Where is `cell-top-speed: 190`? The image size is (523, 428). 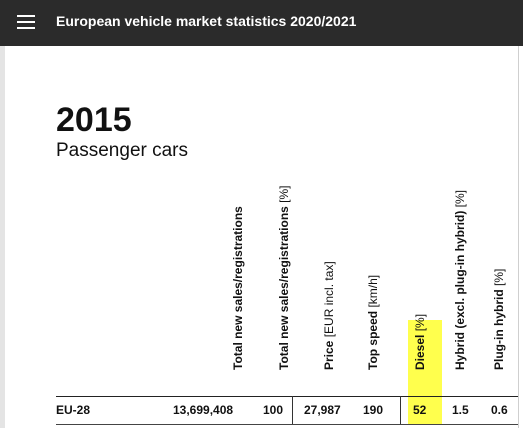
cell-top-speed: 190 is located at coordinates (373, 410).